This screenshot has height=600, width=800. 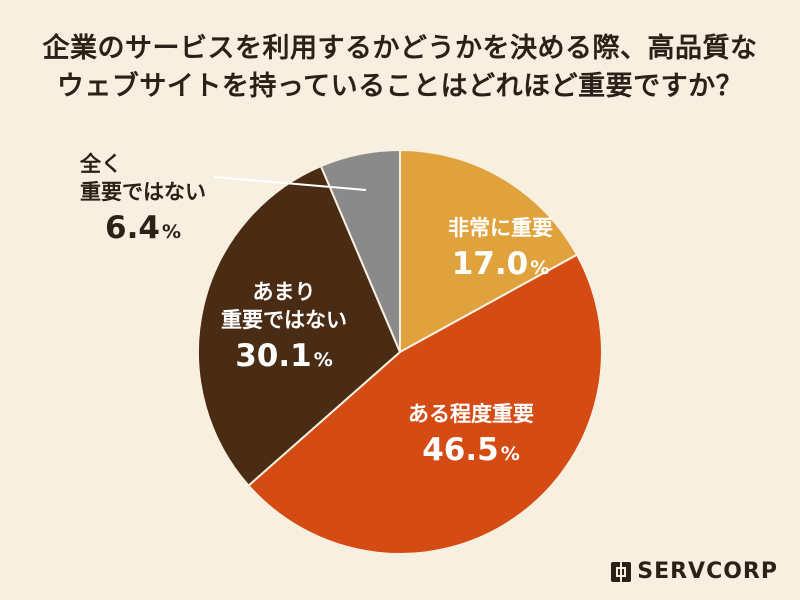 I want to click on slice-name: 非常に重要, so click(x=500, y=228).